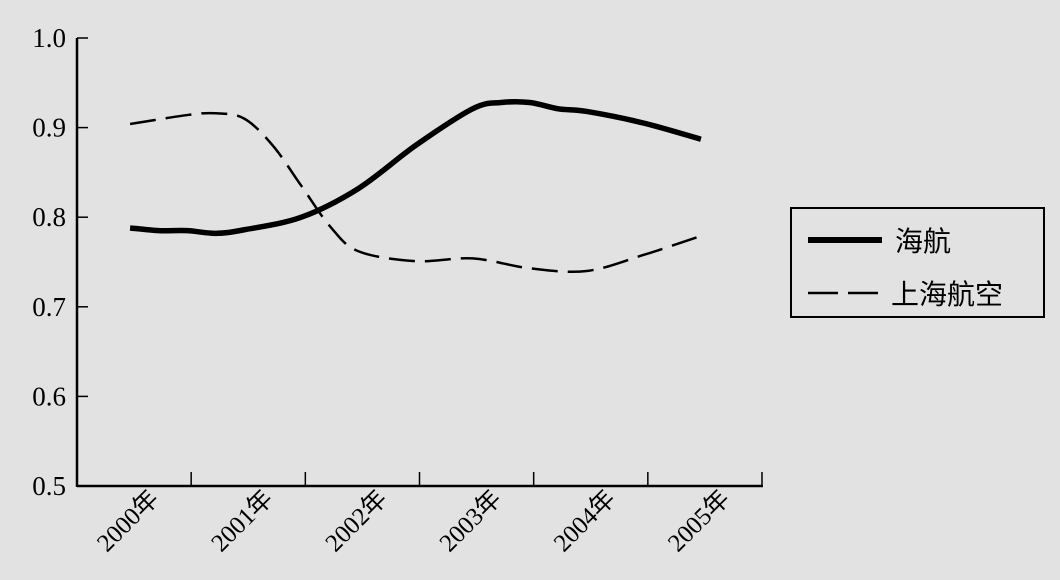 The image size is (1060, 580). Describe the element at coordinates (49, 486) in the screenshot. I see `y-tick-label: 0.5` at that location.